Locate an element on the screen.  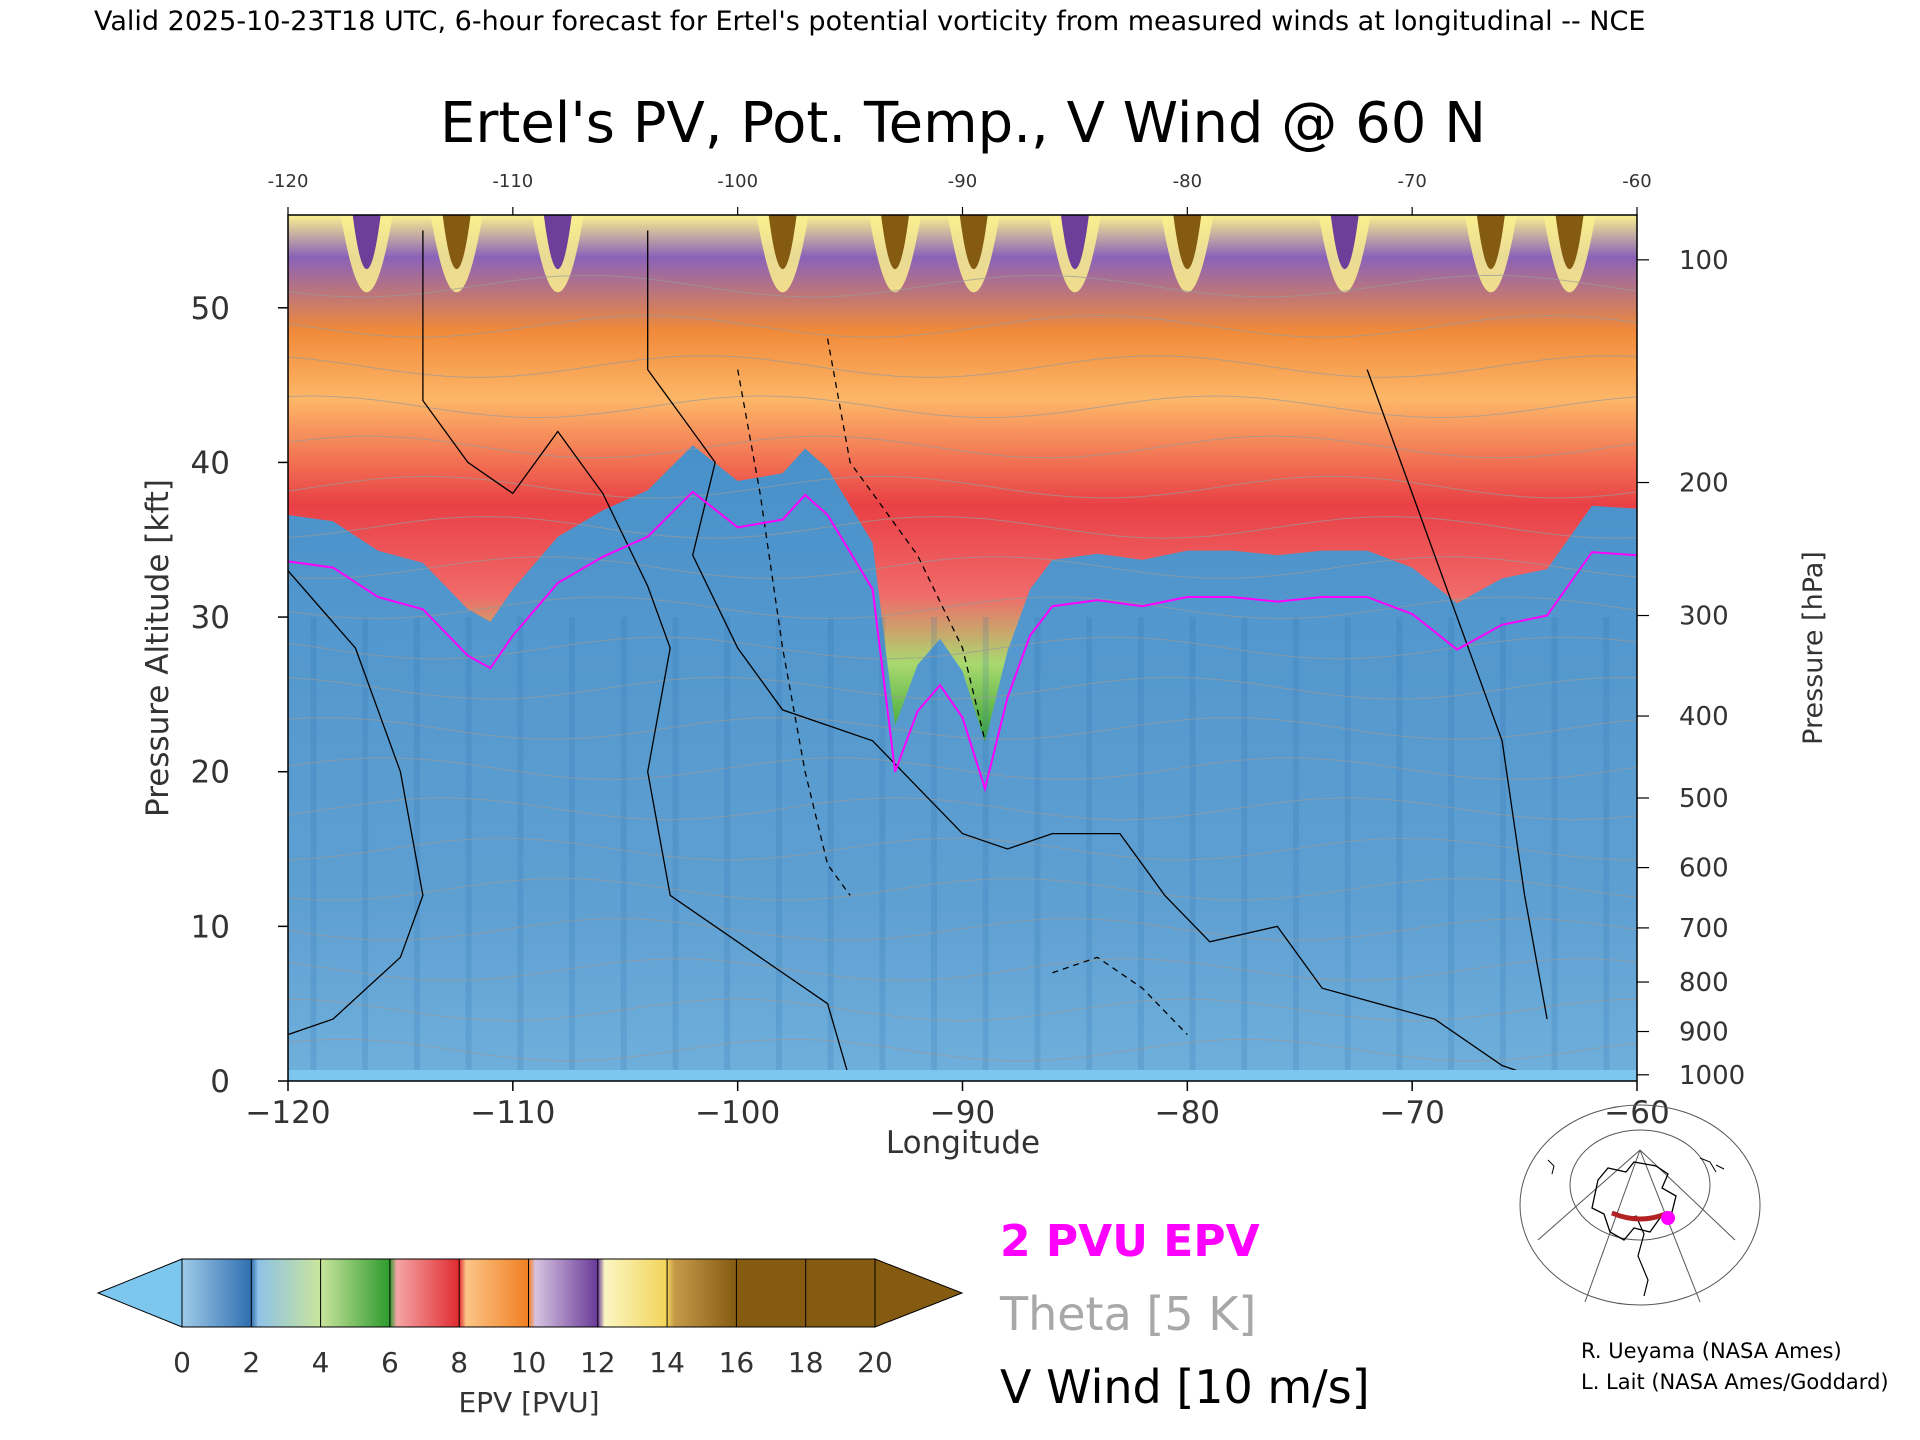
colorbar-tick-label: 18 is located at coordinates (806, 1362).